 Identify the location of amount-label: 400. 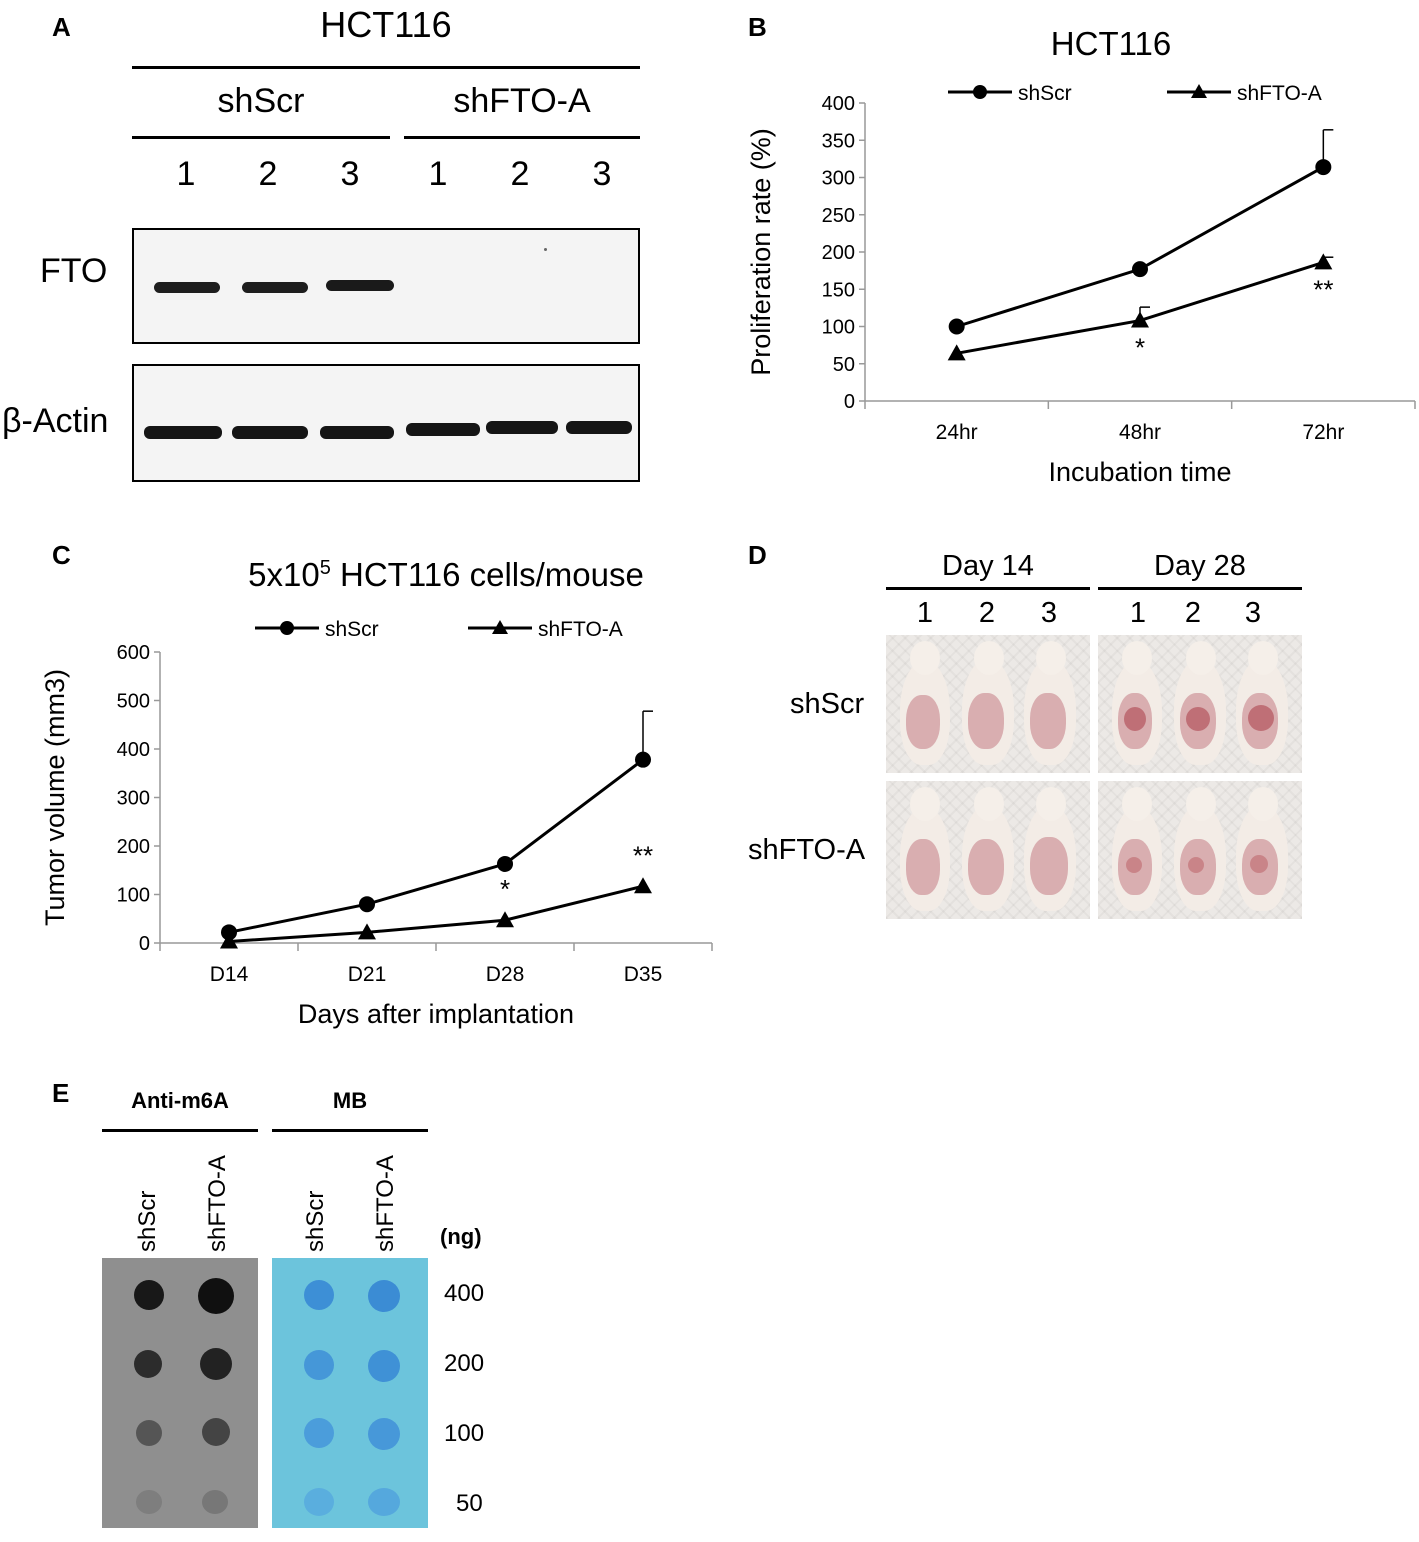
(464, 1293).